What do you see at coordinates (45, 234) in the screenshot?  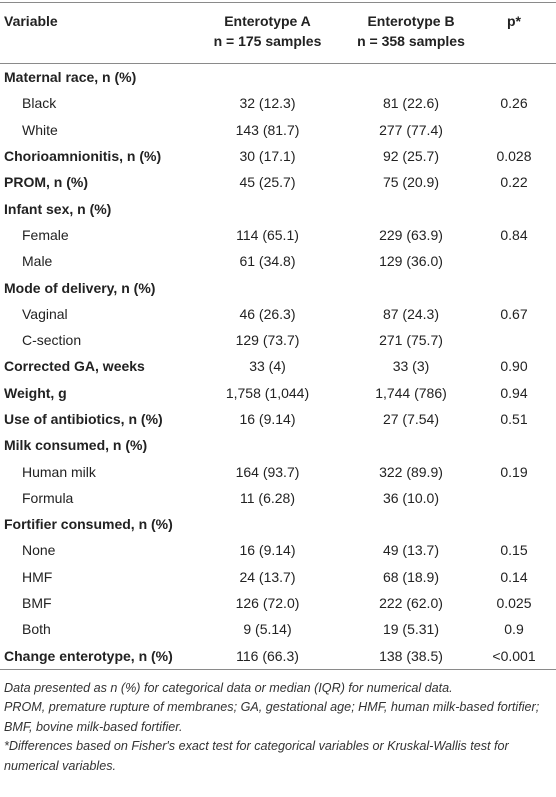 I see `row-label: Female` at bounding box center [45, 234].